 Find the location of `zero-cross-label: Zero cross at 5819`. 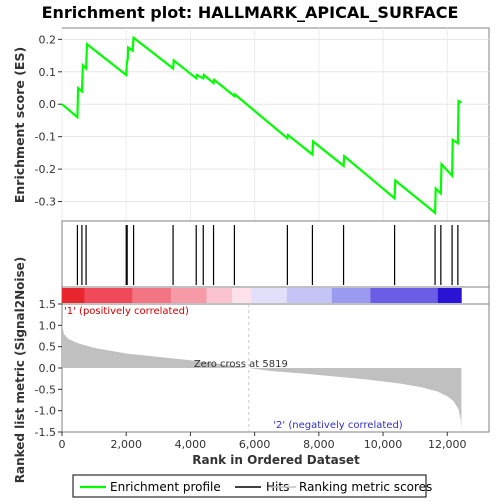

zero-cross-label: Zero cross at 5819 is located at coordinates (241, 364).